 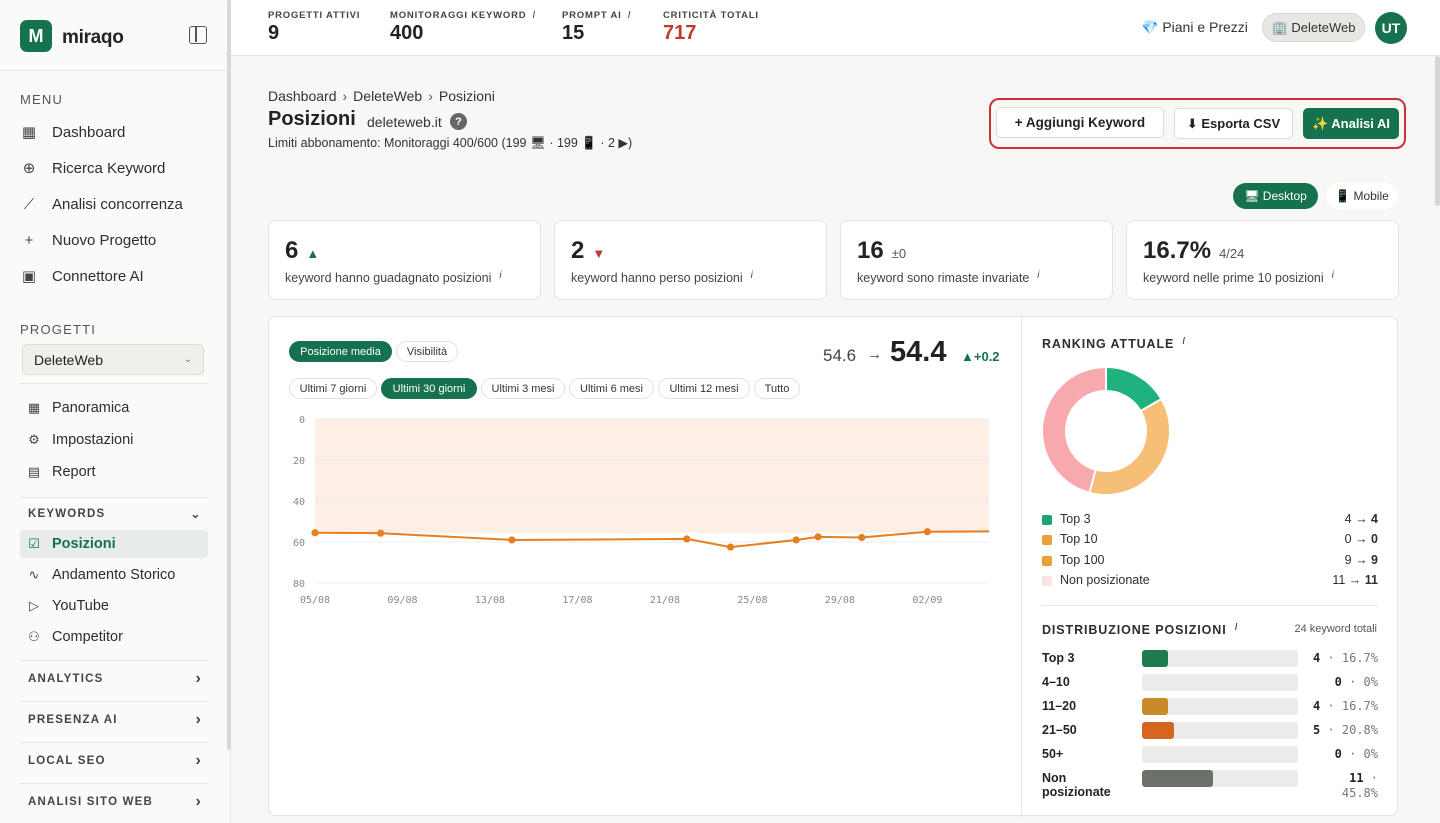 I want to click on group-local-seo: LOCAL SEO ›, so click(x=115, y=761).